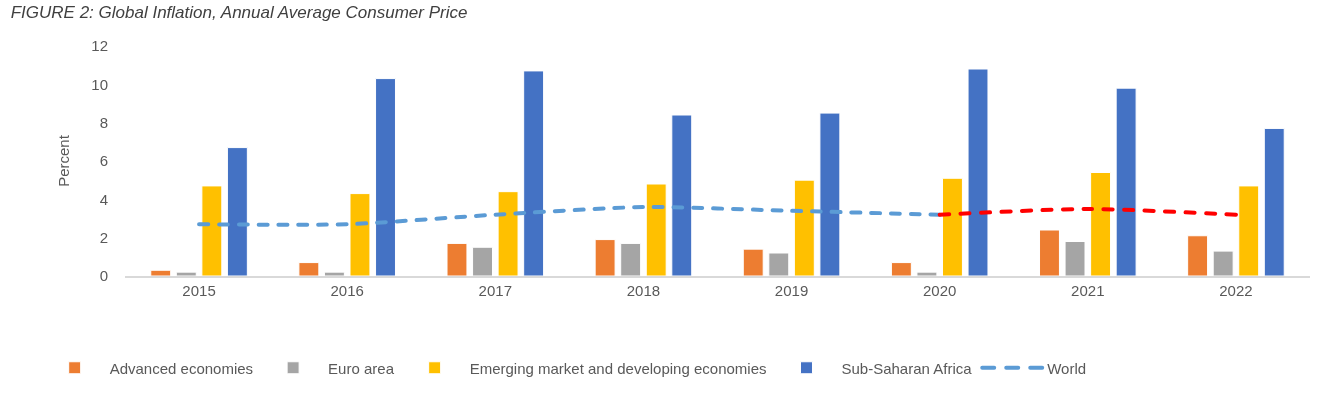 This screenshot has width=1341, height=411. What do you see at coordinates (199, 290) in the screenshot?
I see `x-tick-label: 2015` at bounding box center [199, 290].